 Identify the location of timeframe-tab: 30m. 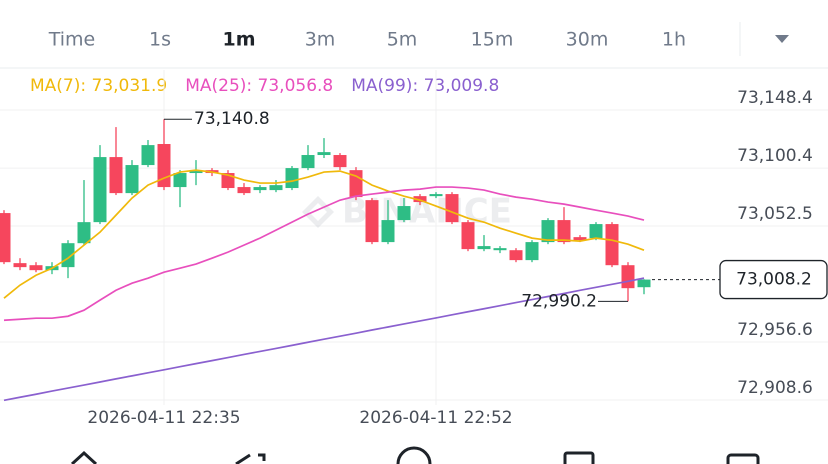
(587, 40).